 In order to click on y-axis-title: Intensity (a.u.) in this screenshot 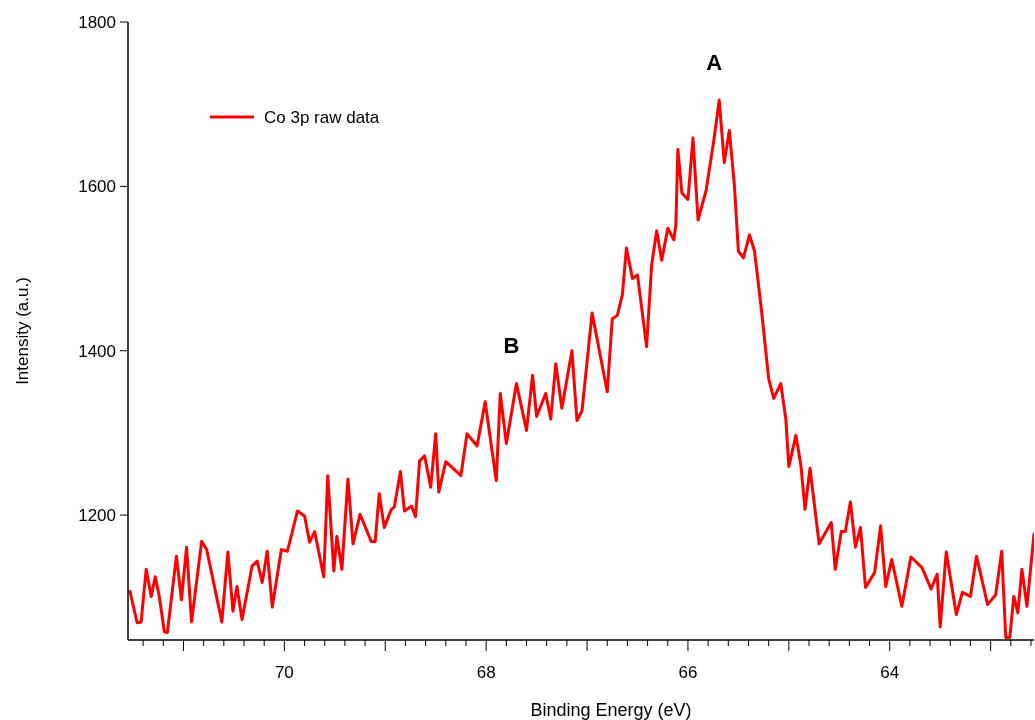, I will do `click(22, 331)`.